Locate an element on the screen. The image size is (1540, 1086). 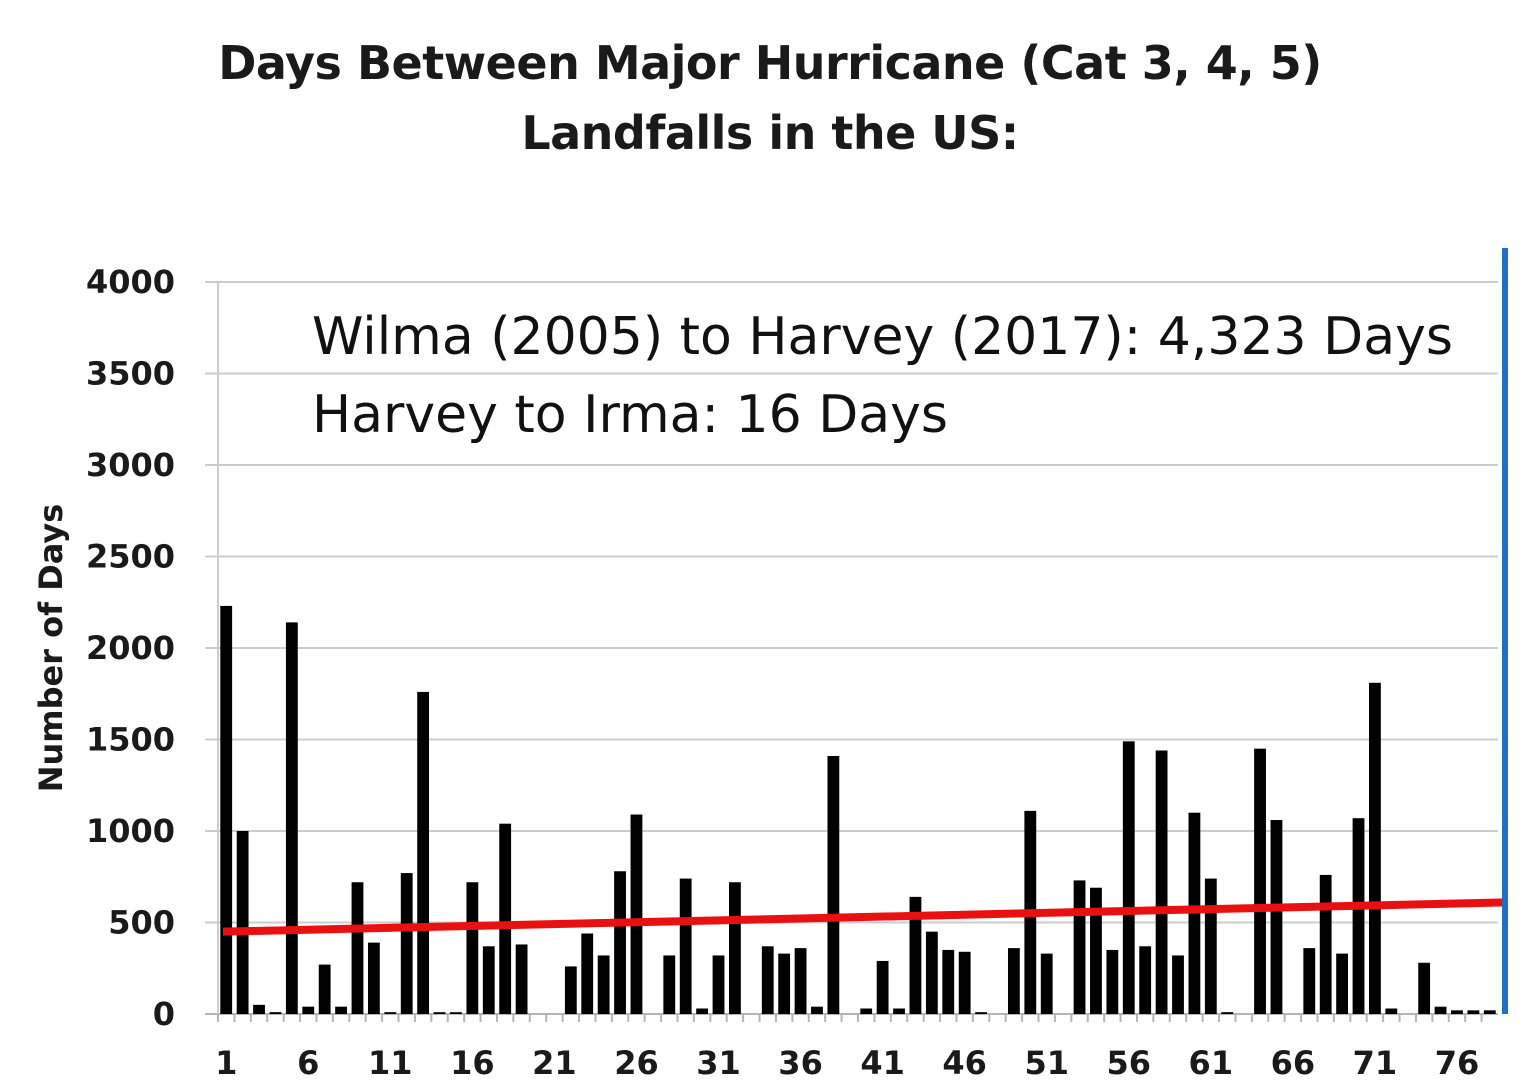
x-tick-71: 71 is located at coordinates (1375, 1063).